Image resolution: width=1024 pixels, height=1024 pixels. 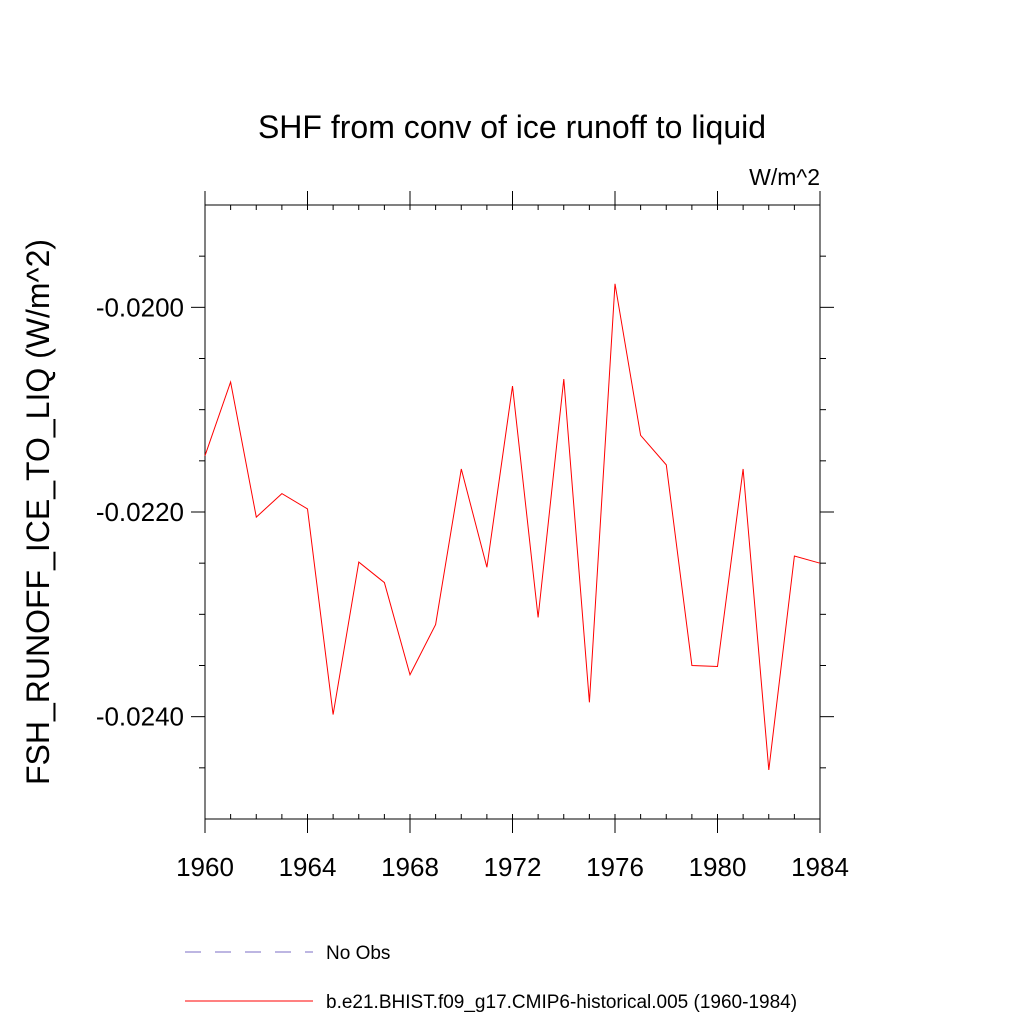 What do you see at coordinates (410, 867) in the screenshot?
I see `x-tick-label: 1968` at bounding box center [410, 867].